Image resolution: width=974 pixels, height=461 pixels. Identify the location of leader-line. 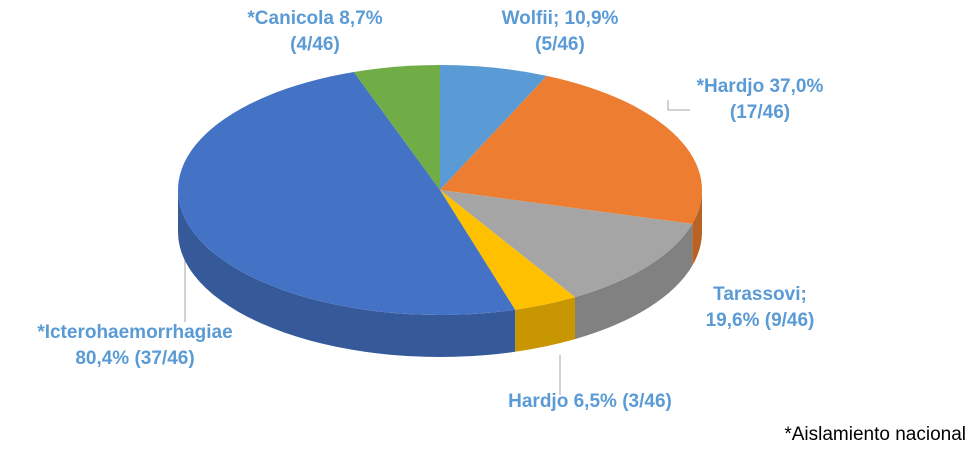
(678, 105).